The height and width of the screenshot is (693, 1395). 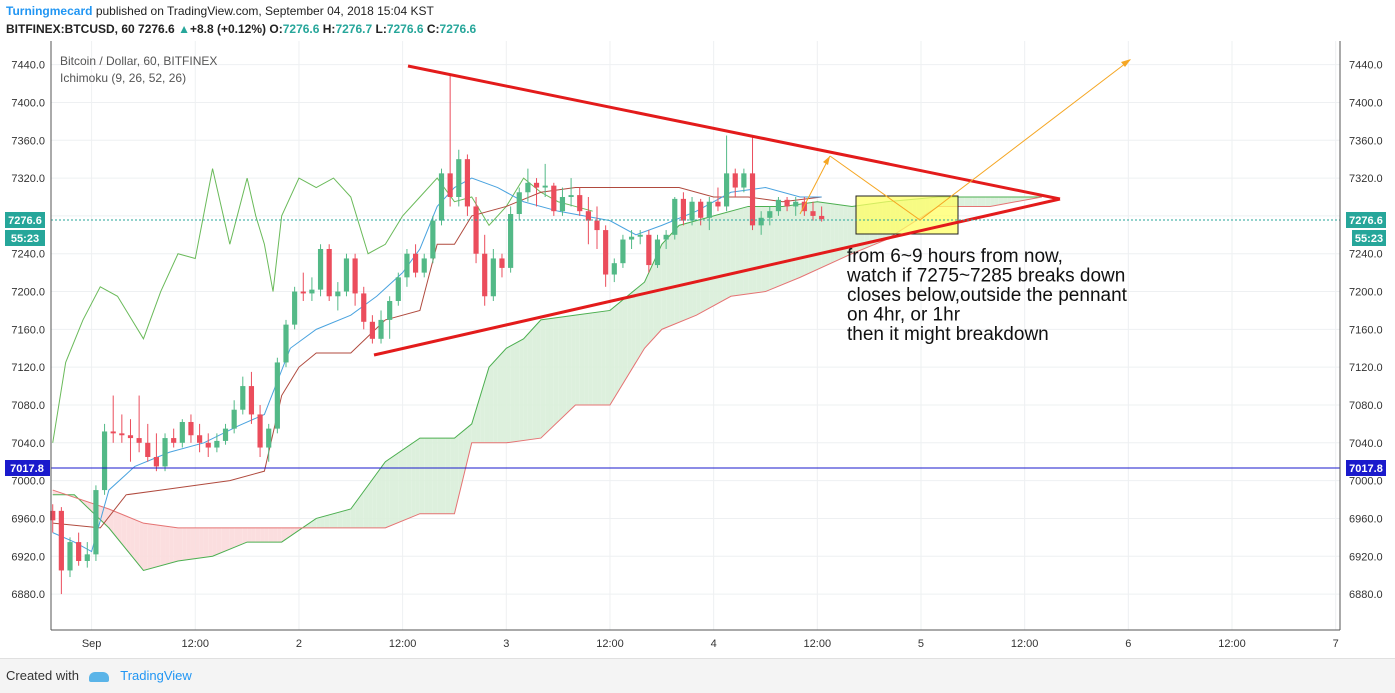 I want to click on y-tick-label-left: 6960.0, so click(x=28, y=519).